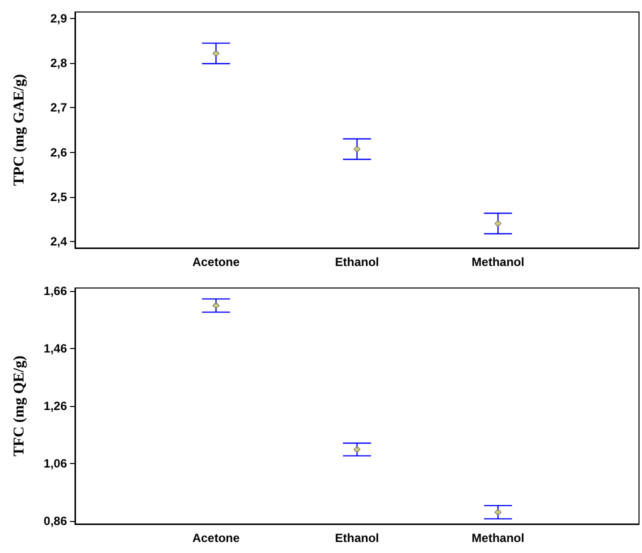  Describe the element at coordinates (59, 19) in the screenshot. I see `y-tick-label: 2,9` at that location.